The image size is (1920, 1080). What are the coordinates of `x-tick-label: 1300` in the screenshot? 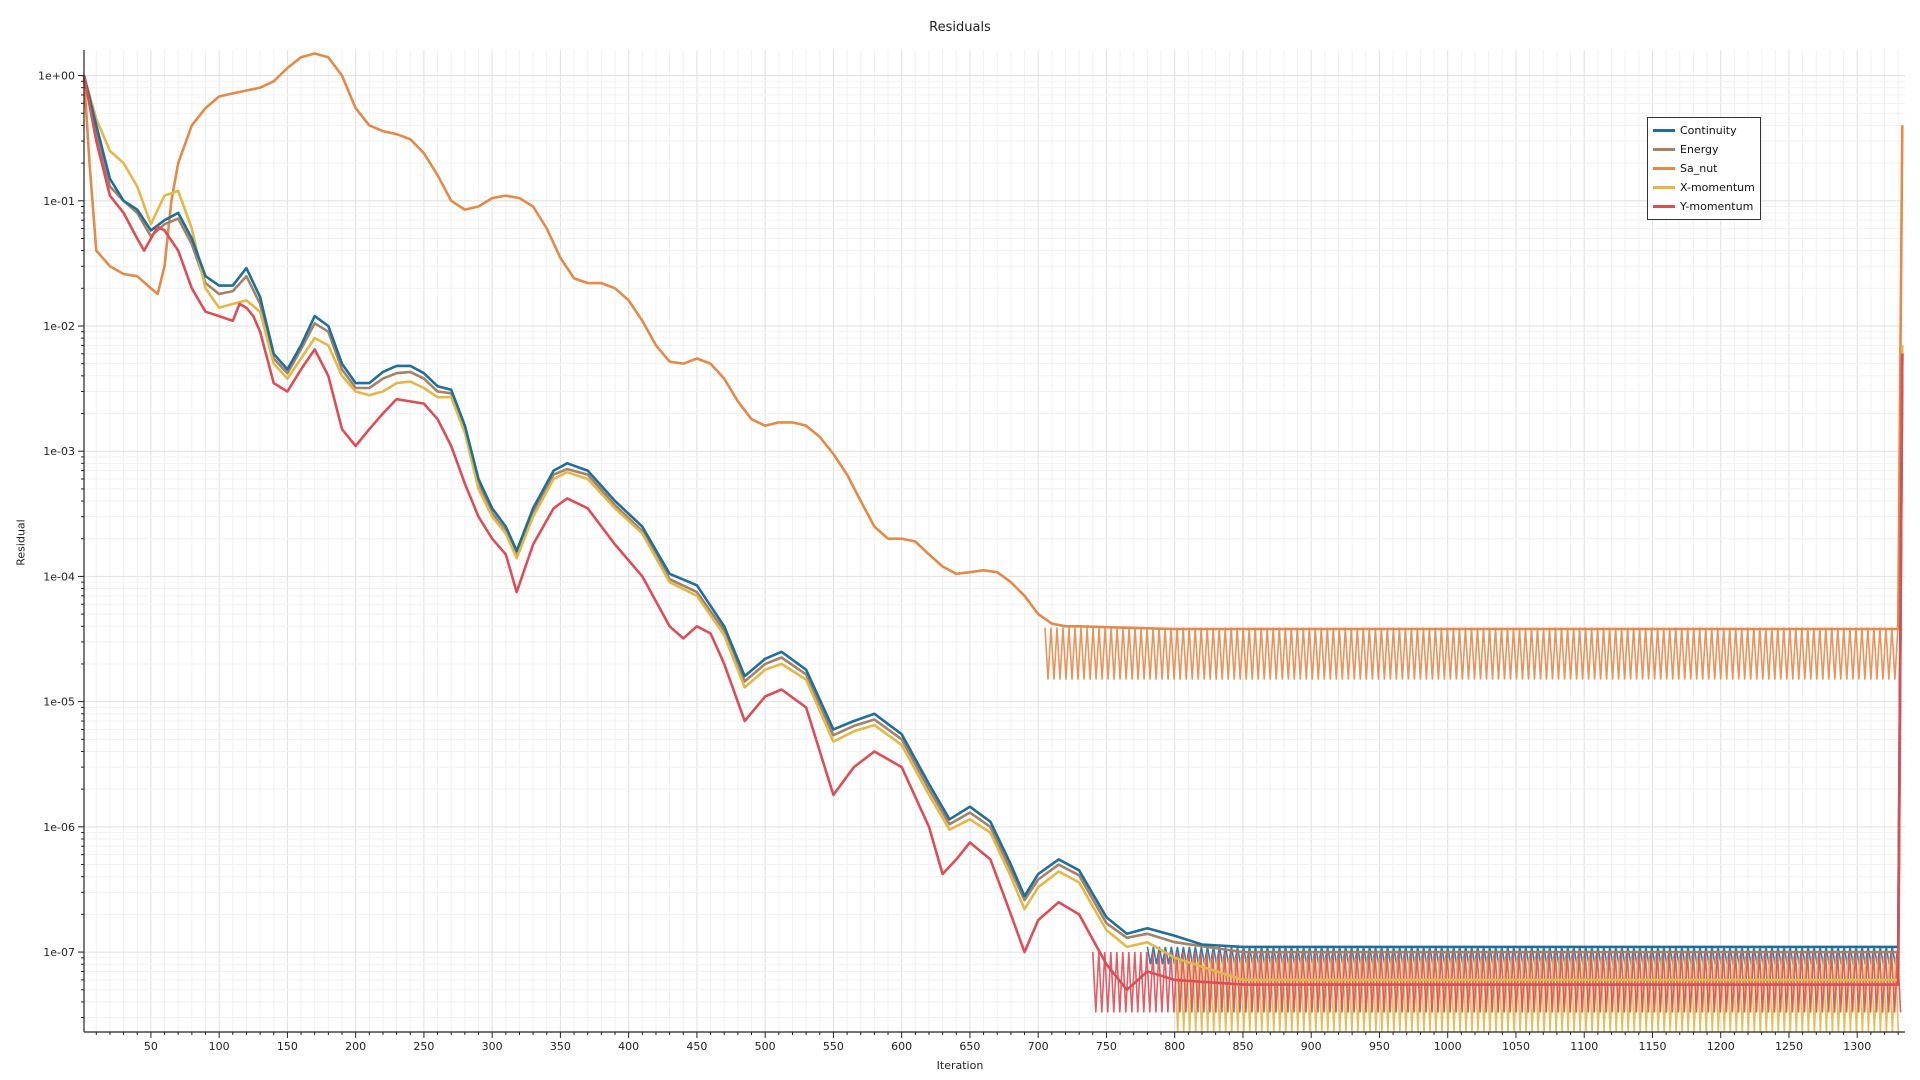 It's located at (1857, 1046).